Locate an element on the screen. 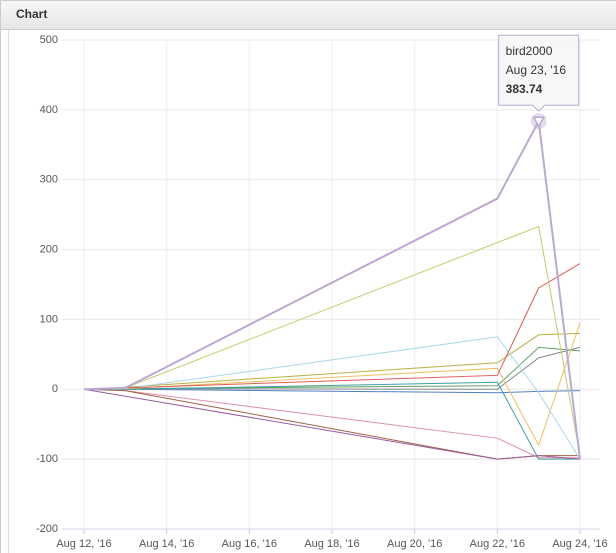 This screenshot has width=616, height=553. tooltip-value: 383.74 is located at coordinates (524, 89).